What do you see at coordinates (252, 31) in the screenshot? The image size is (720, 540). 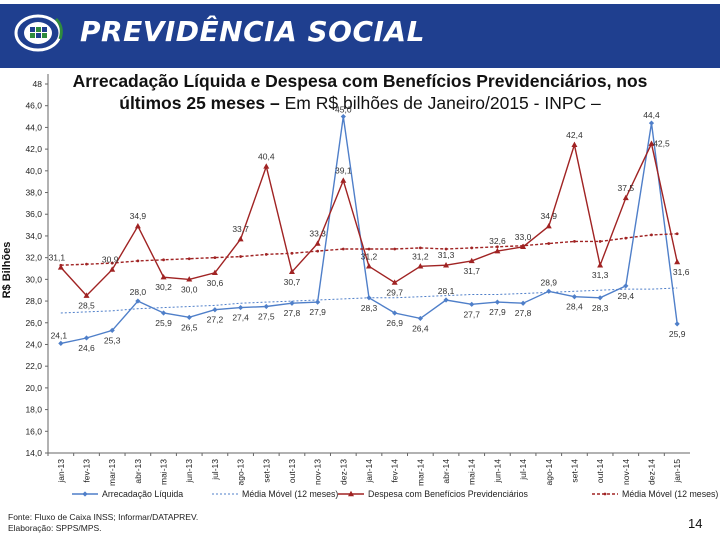 I see `brand-title: PREVIDÊNCIA SOCIAL` at bounding box center [252, 31].